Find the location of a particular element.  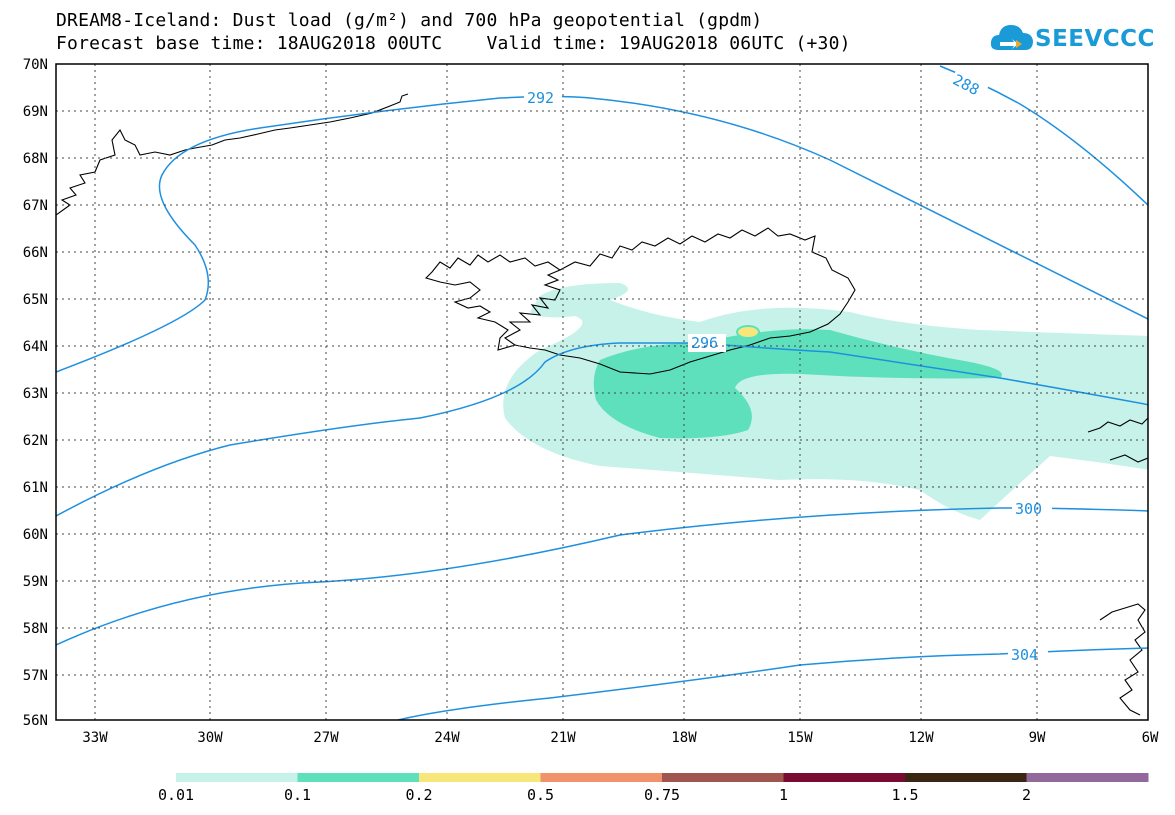

lat-label: 62N is located at coordinates (35, 441).